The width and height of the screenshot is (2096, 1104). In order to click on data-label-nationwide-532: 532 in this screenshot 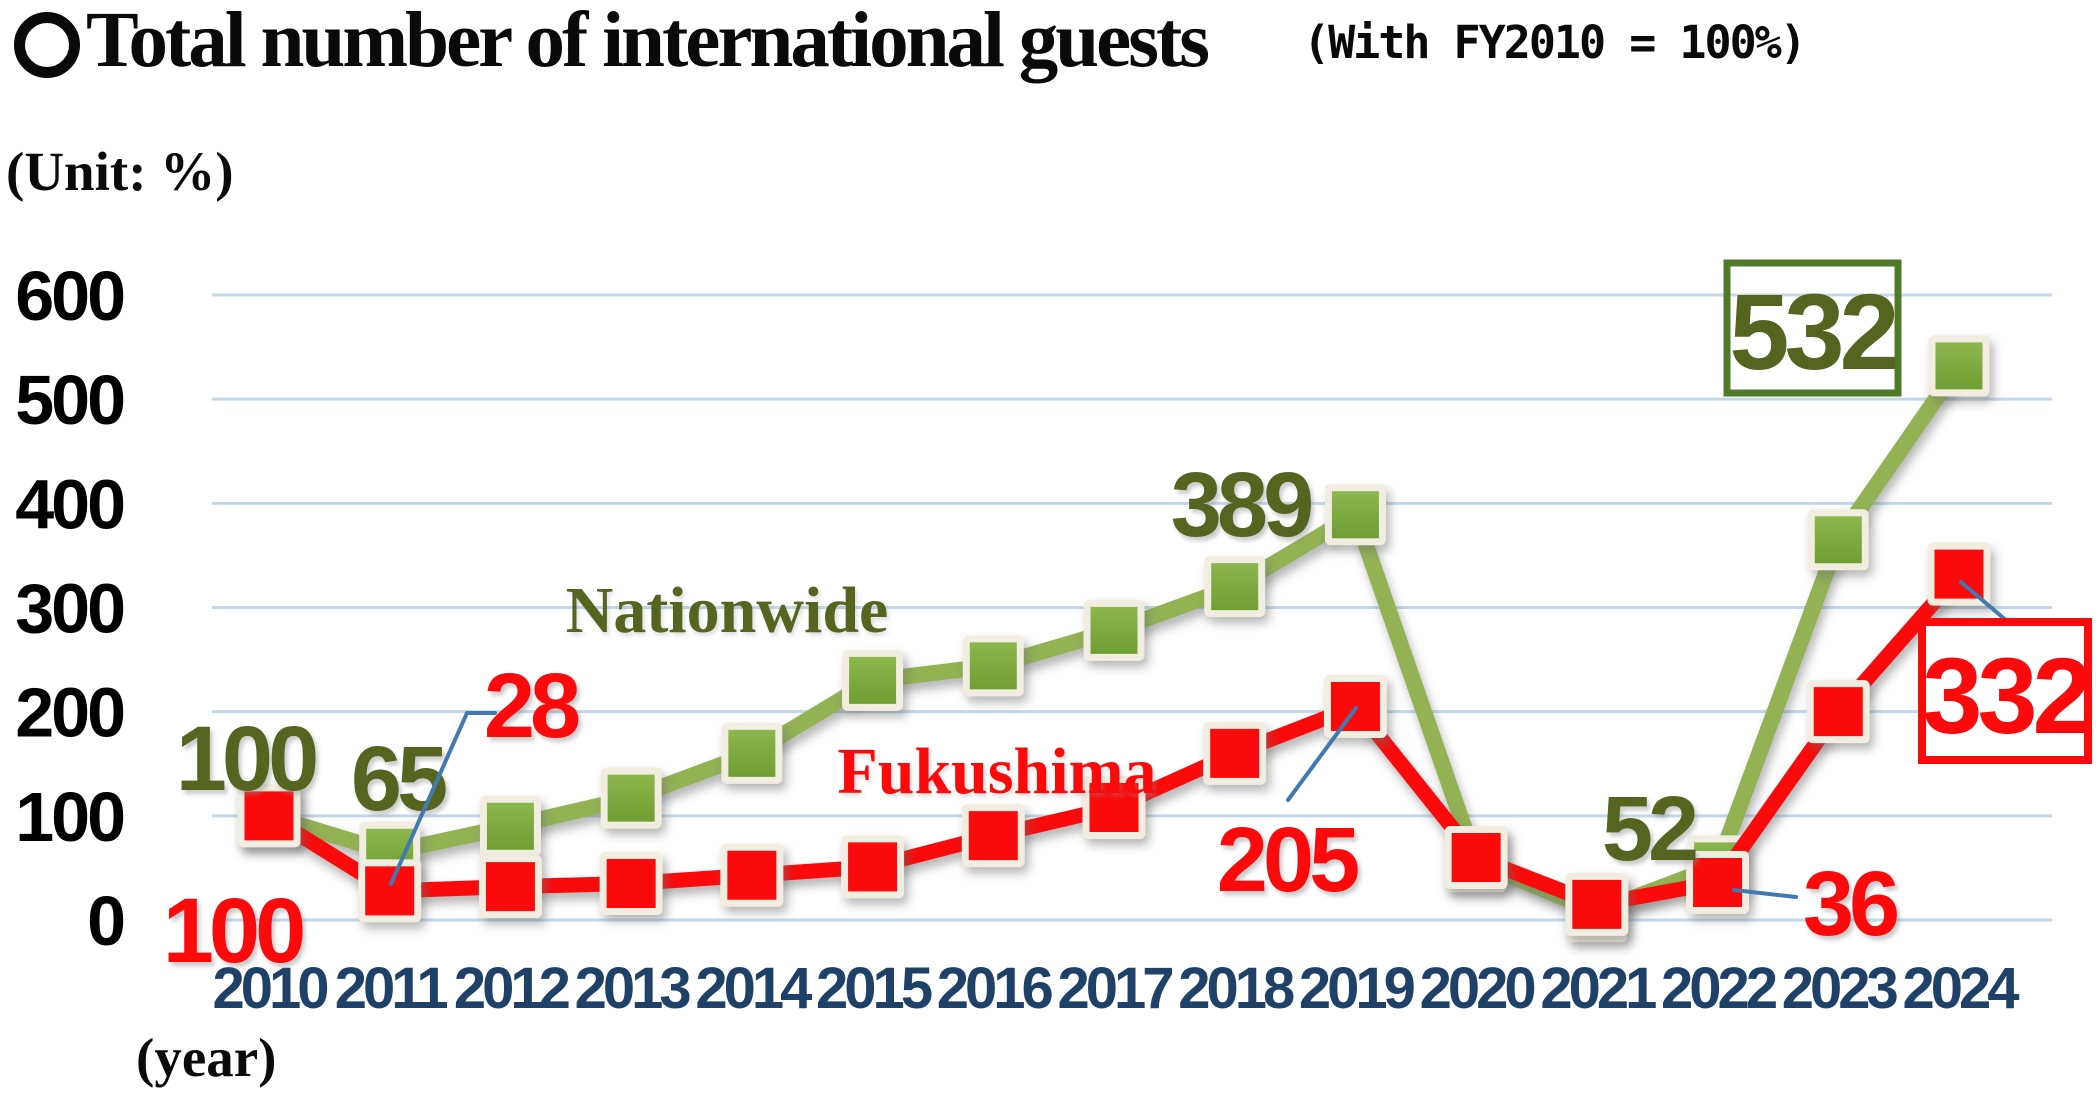, I will do `click(1812, 331)`.